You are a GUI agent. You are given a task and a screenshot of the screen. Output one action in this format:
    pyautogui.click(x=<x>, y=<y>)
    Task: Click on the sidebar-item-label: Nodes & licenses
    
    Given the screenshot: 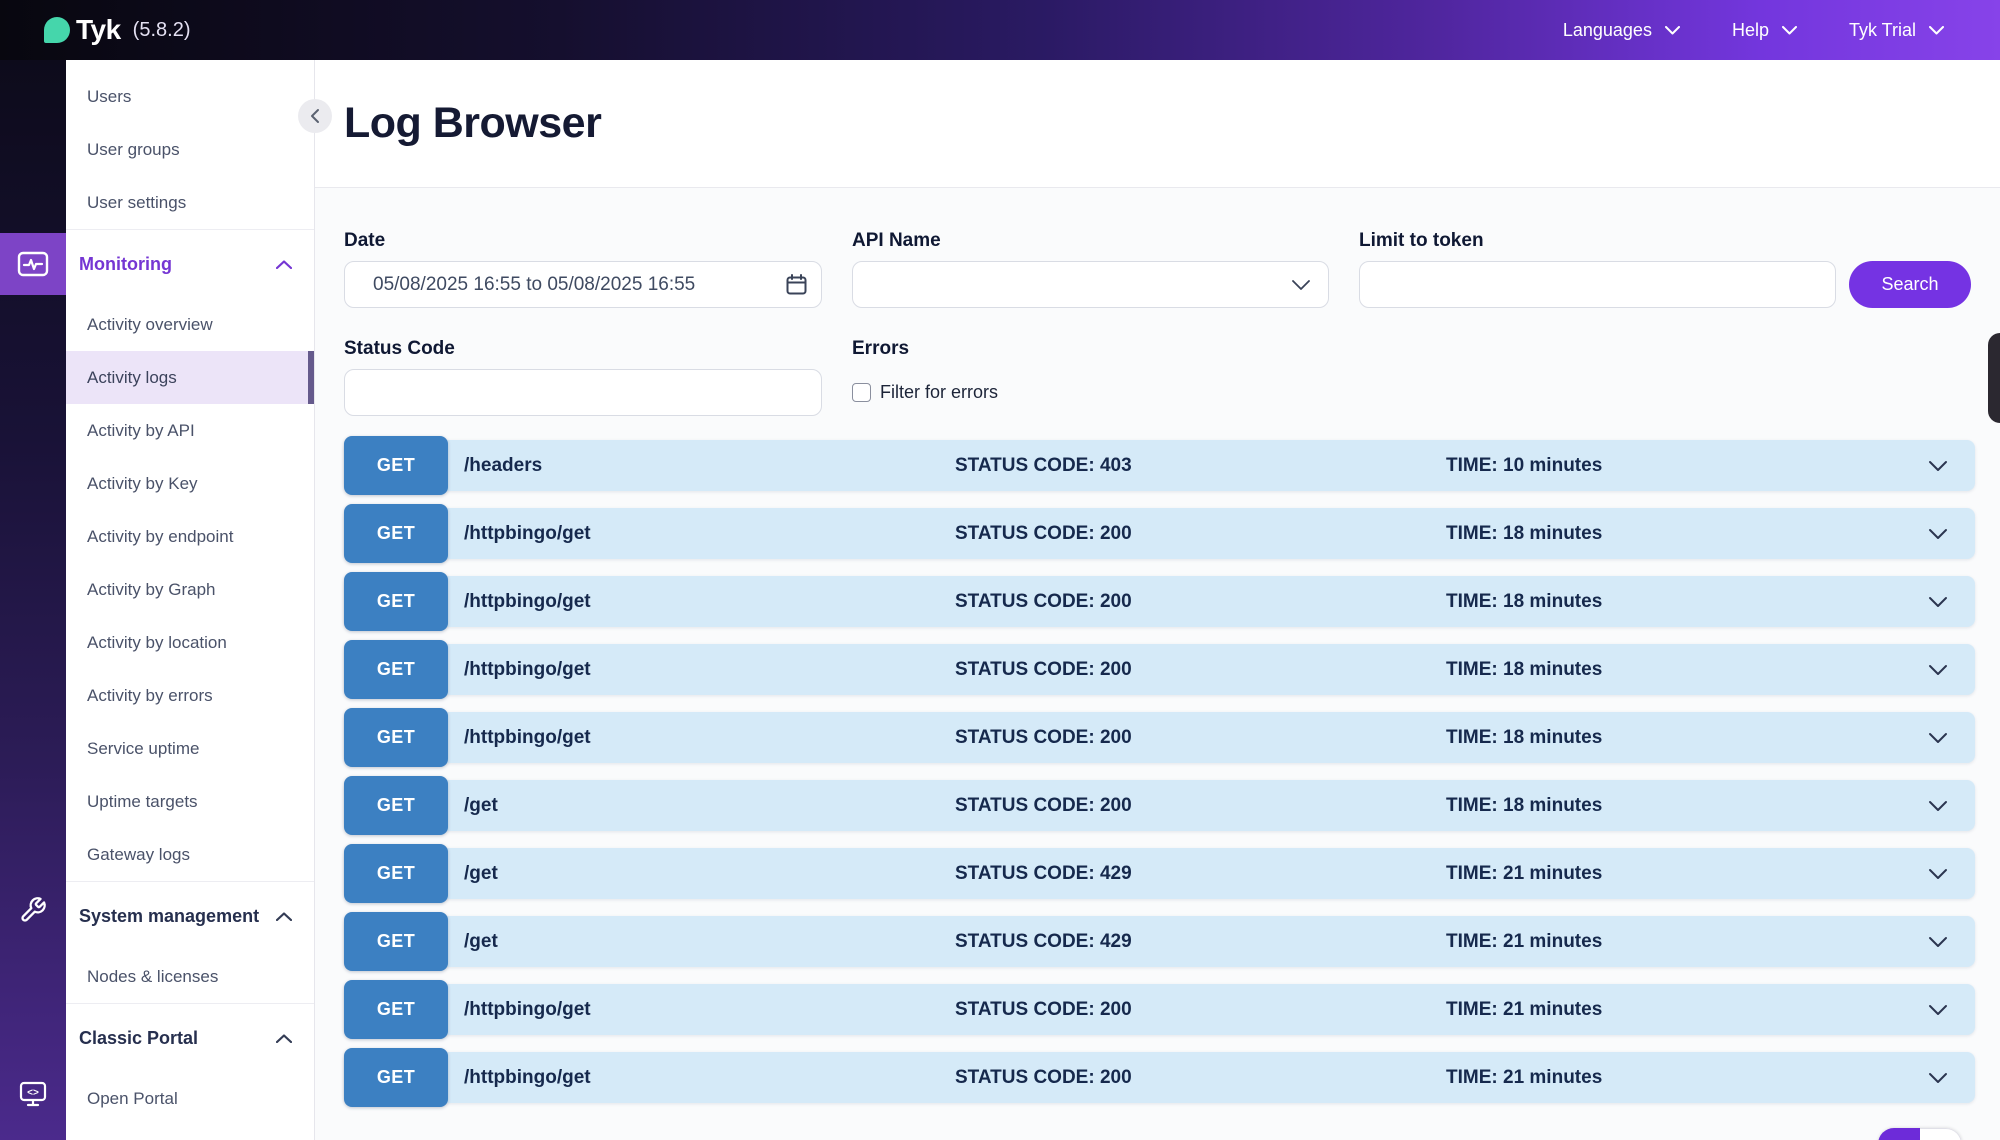 What is the action you would take?
    pyautogui.click(x=153, y=976)
    